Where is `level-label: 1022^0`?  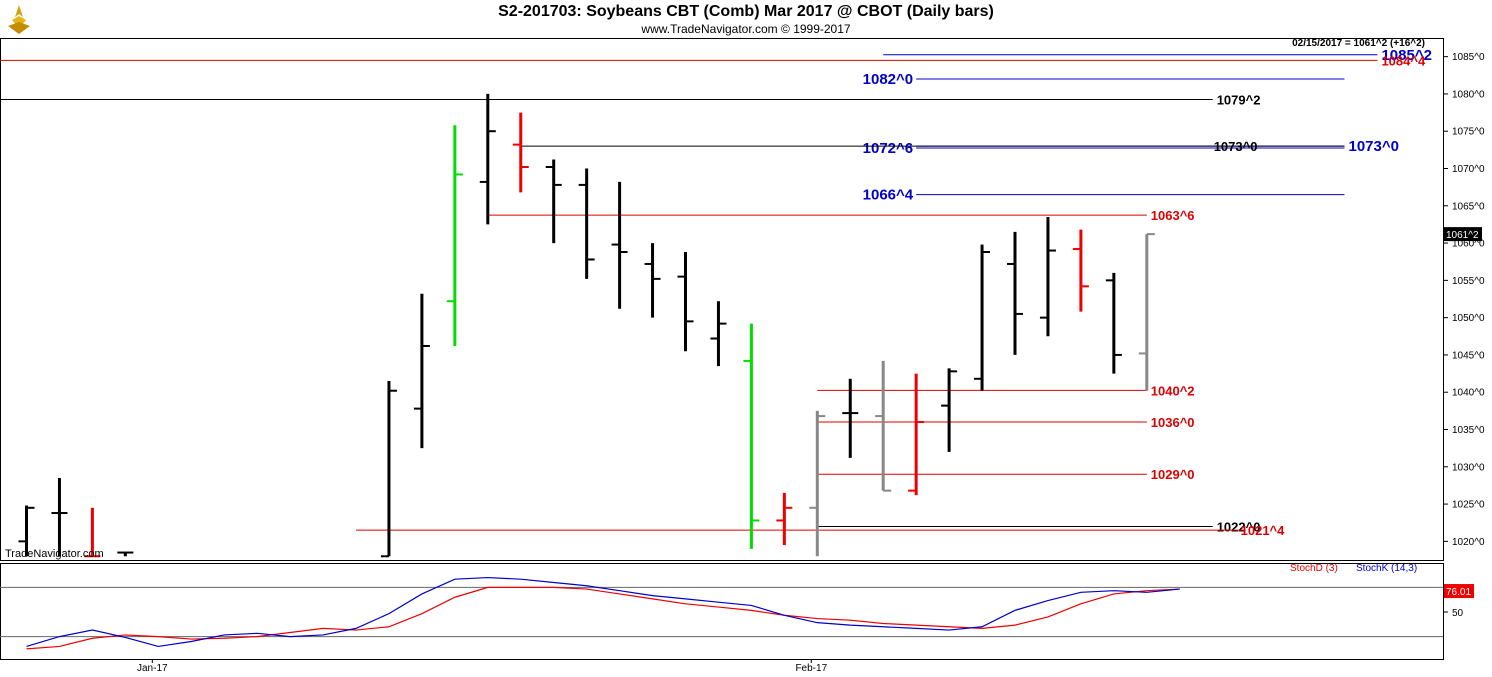
level-label: 1022^0 is located at coordinates (1239, 526).